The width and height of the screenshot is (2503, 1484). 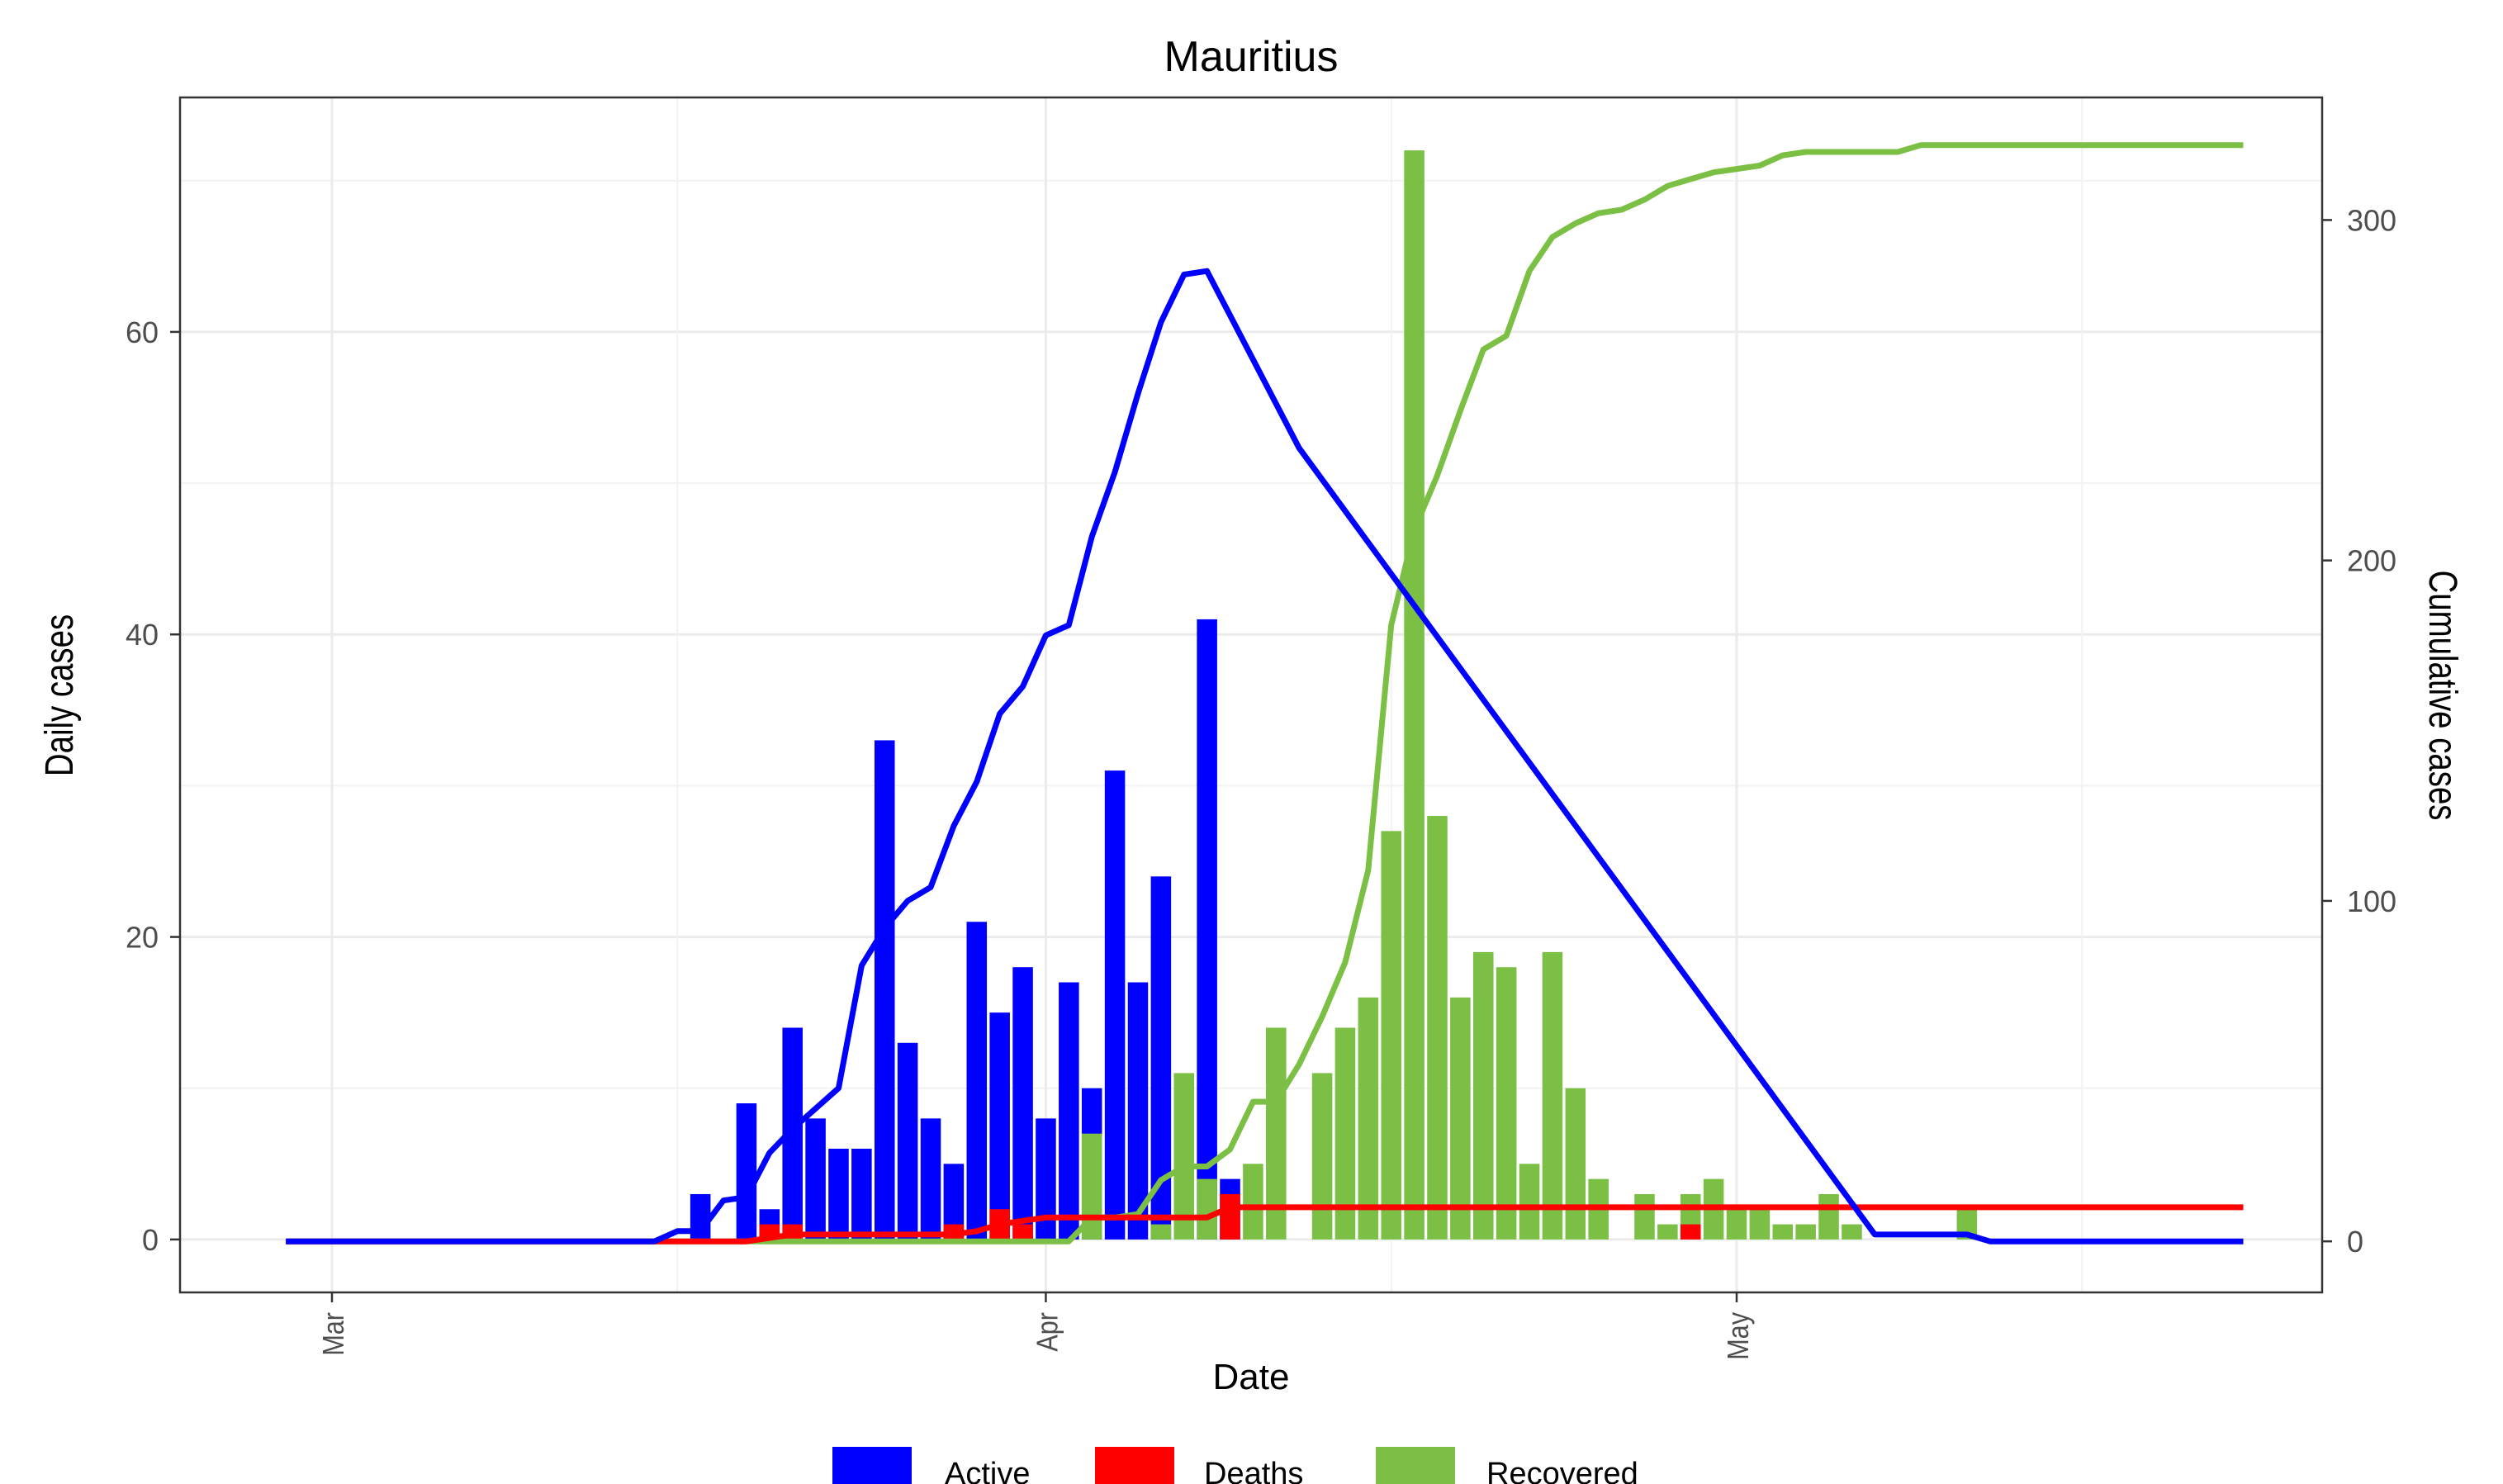 I want to click on x-tick-label: Apr, so click(x=1047, y=1332).